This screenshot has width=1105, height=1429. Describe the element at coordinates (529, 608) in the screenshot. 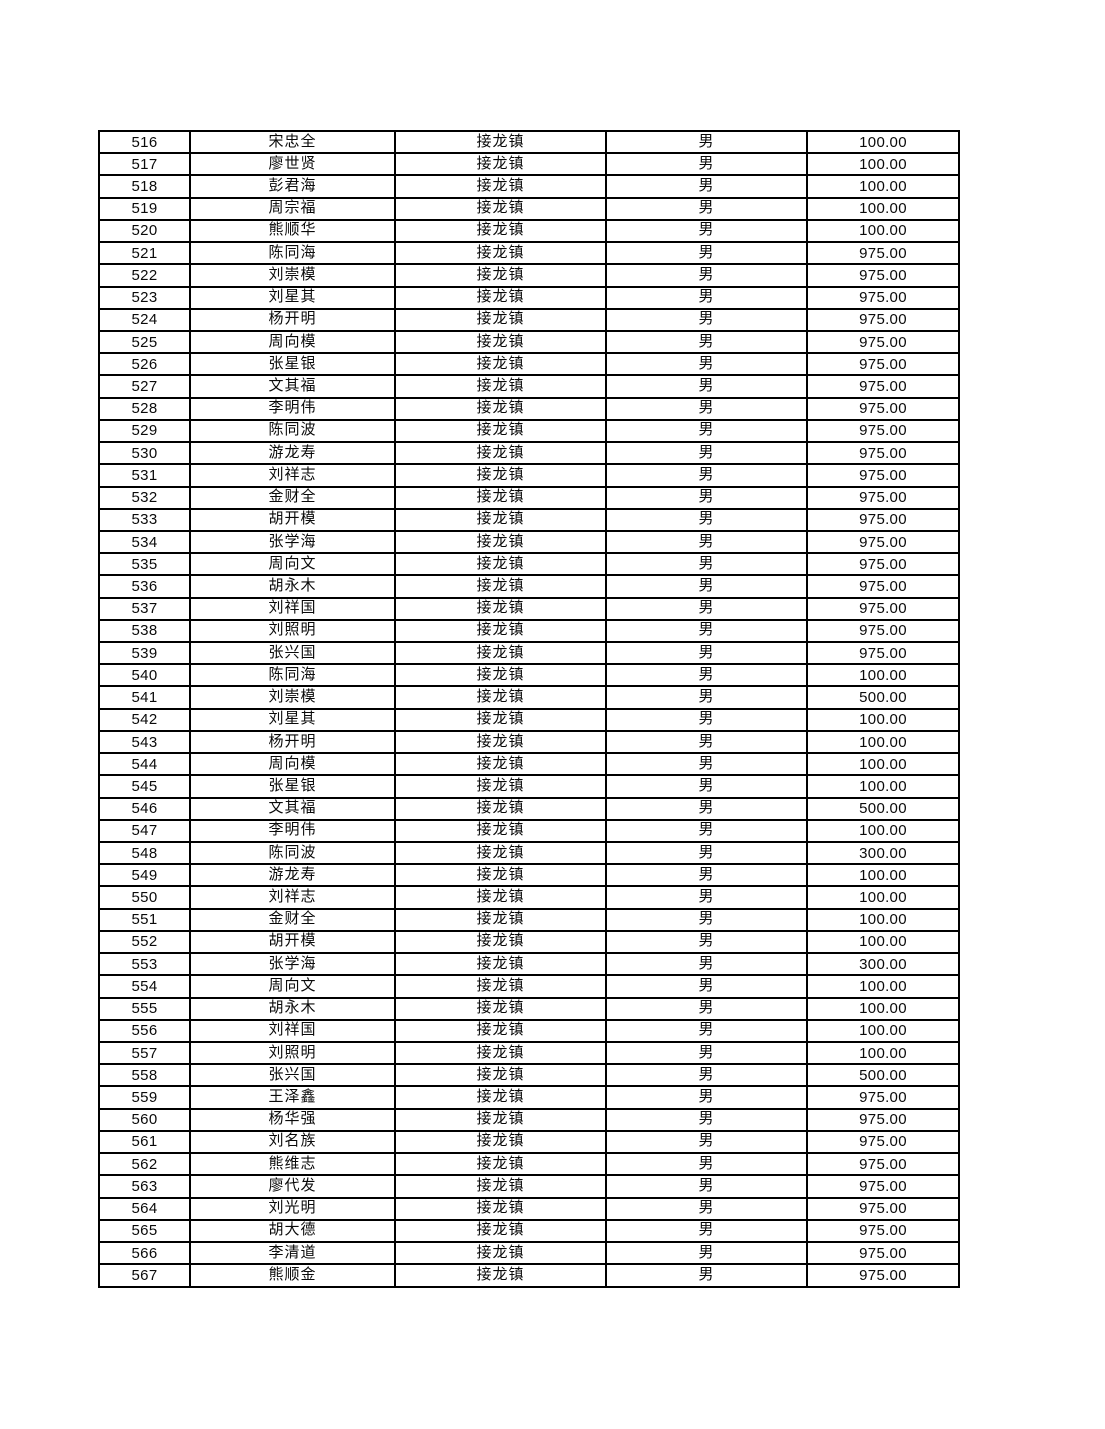

I see `table-row: 537 刘祥国 接龙镇 男 975.00` at that location.